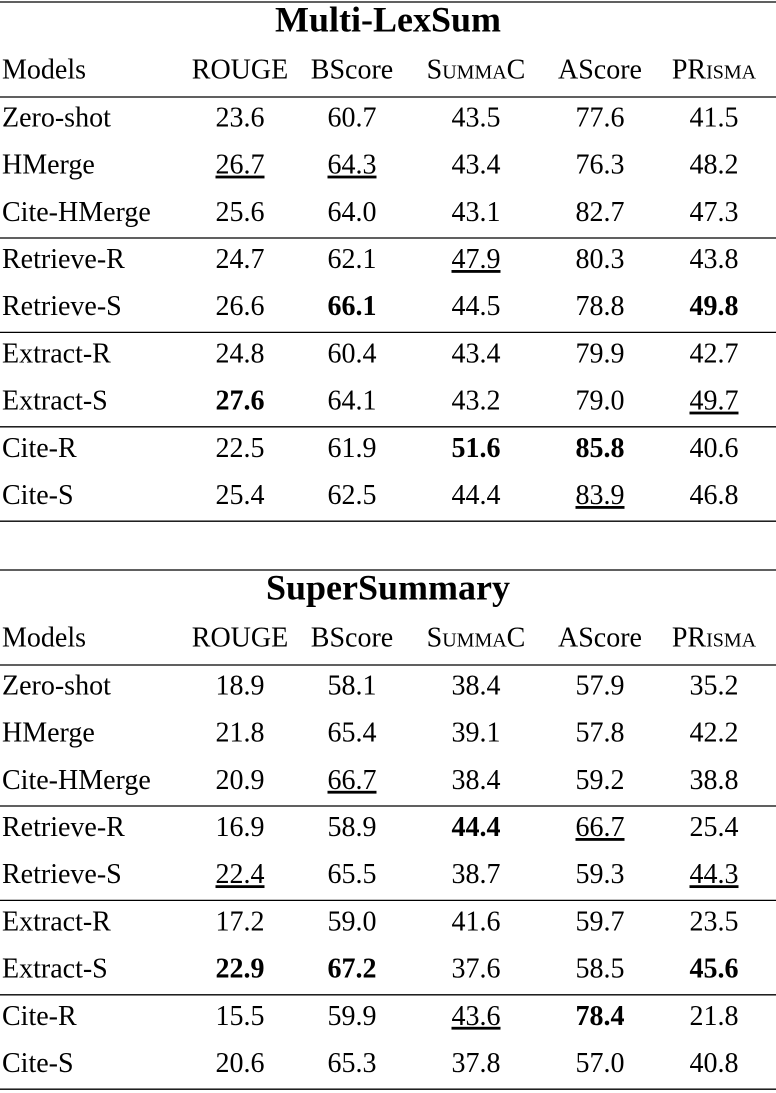 Image resolution: width=776 pixels, height=1093 pixels. Describe the element at coordinates (240, 165) in the screenshot. I see `score-cell: 26.7` at that location.